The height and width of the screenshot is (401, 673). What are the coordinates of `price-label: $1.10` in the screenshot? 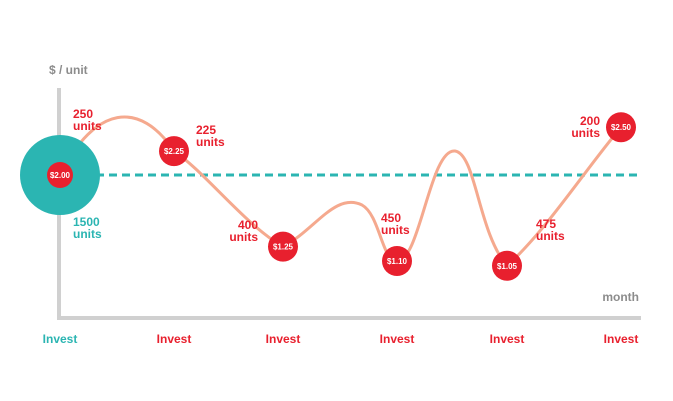 It's located at (397, 261).